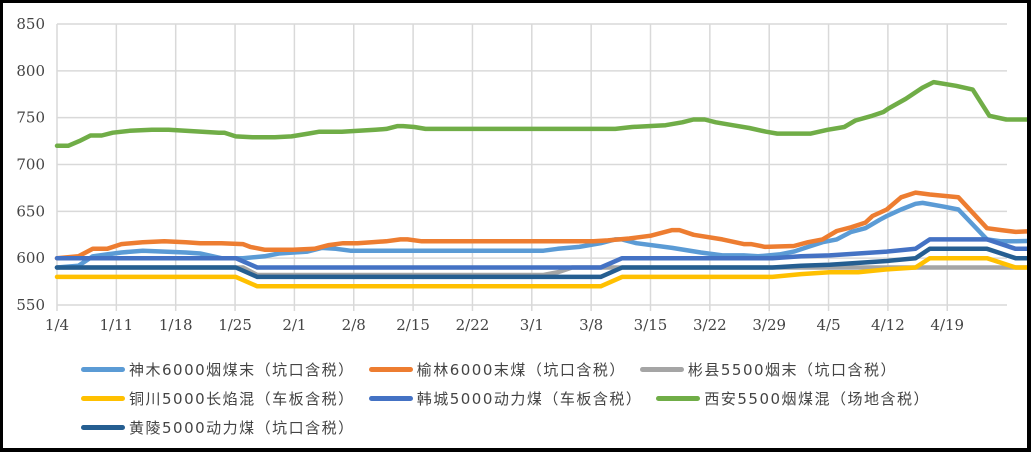  I want to click on legend-label: 彬县5500烟末（坑口含税）, so click(792, 370).